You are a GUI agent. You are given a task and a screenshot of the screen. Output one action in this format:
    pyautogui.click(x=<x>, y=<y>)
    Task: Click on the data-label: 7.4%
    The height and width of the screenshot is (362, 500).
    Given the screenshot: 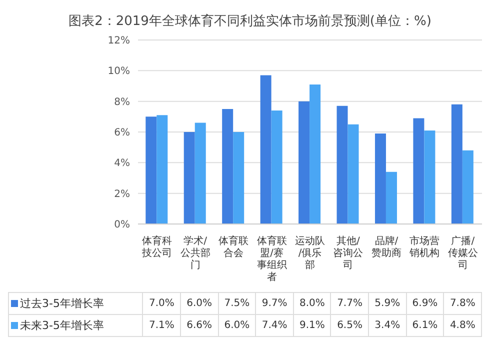 What is the action you would take?
    pyautogui.click(x=275, y=325)
    